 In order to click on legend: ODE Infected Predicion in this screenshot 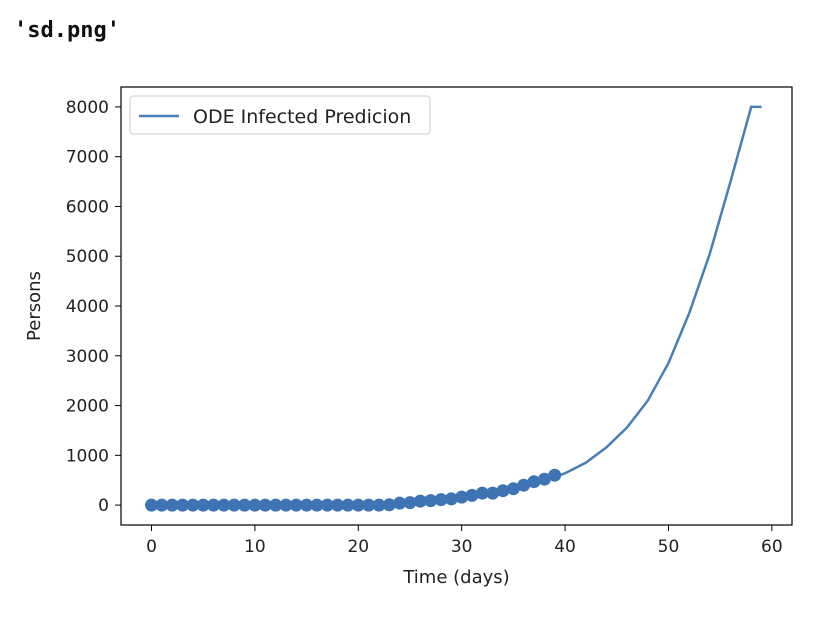, I will do `click(280, 115)`.